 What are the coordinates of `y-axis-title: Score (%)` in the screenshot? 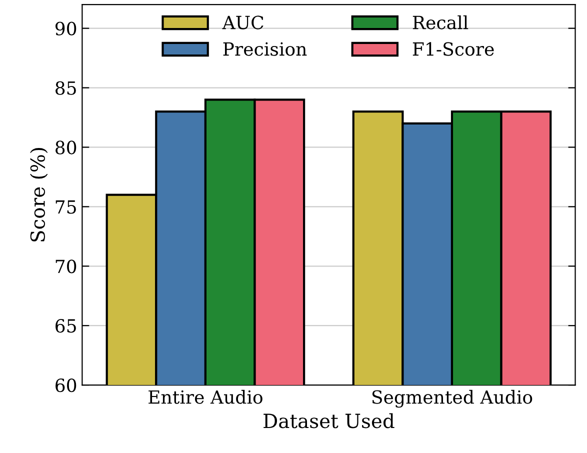 It's located at (39, 195).